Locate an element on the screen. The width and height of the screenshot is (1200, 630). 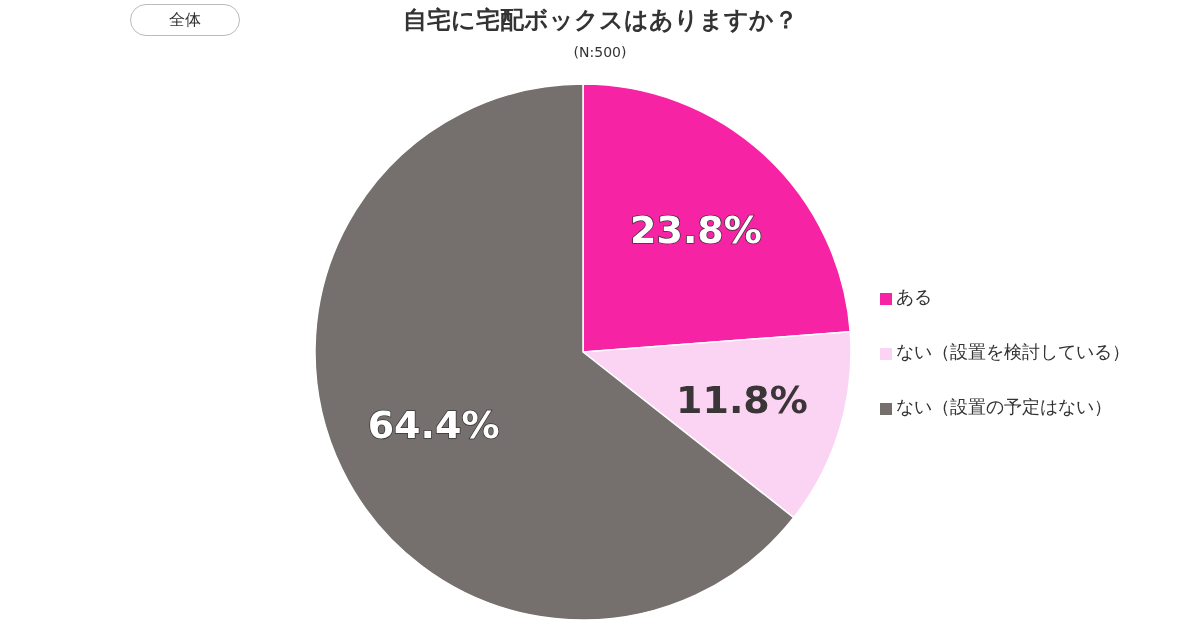
chart-subtitle: (N:500) is located at coordinates (600, 52).